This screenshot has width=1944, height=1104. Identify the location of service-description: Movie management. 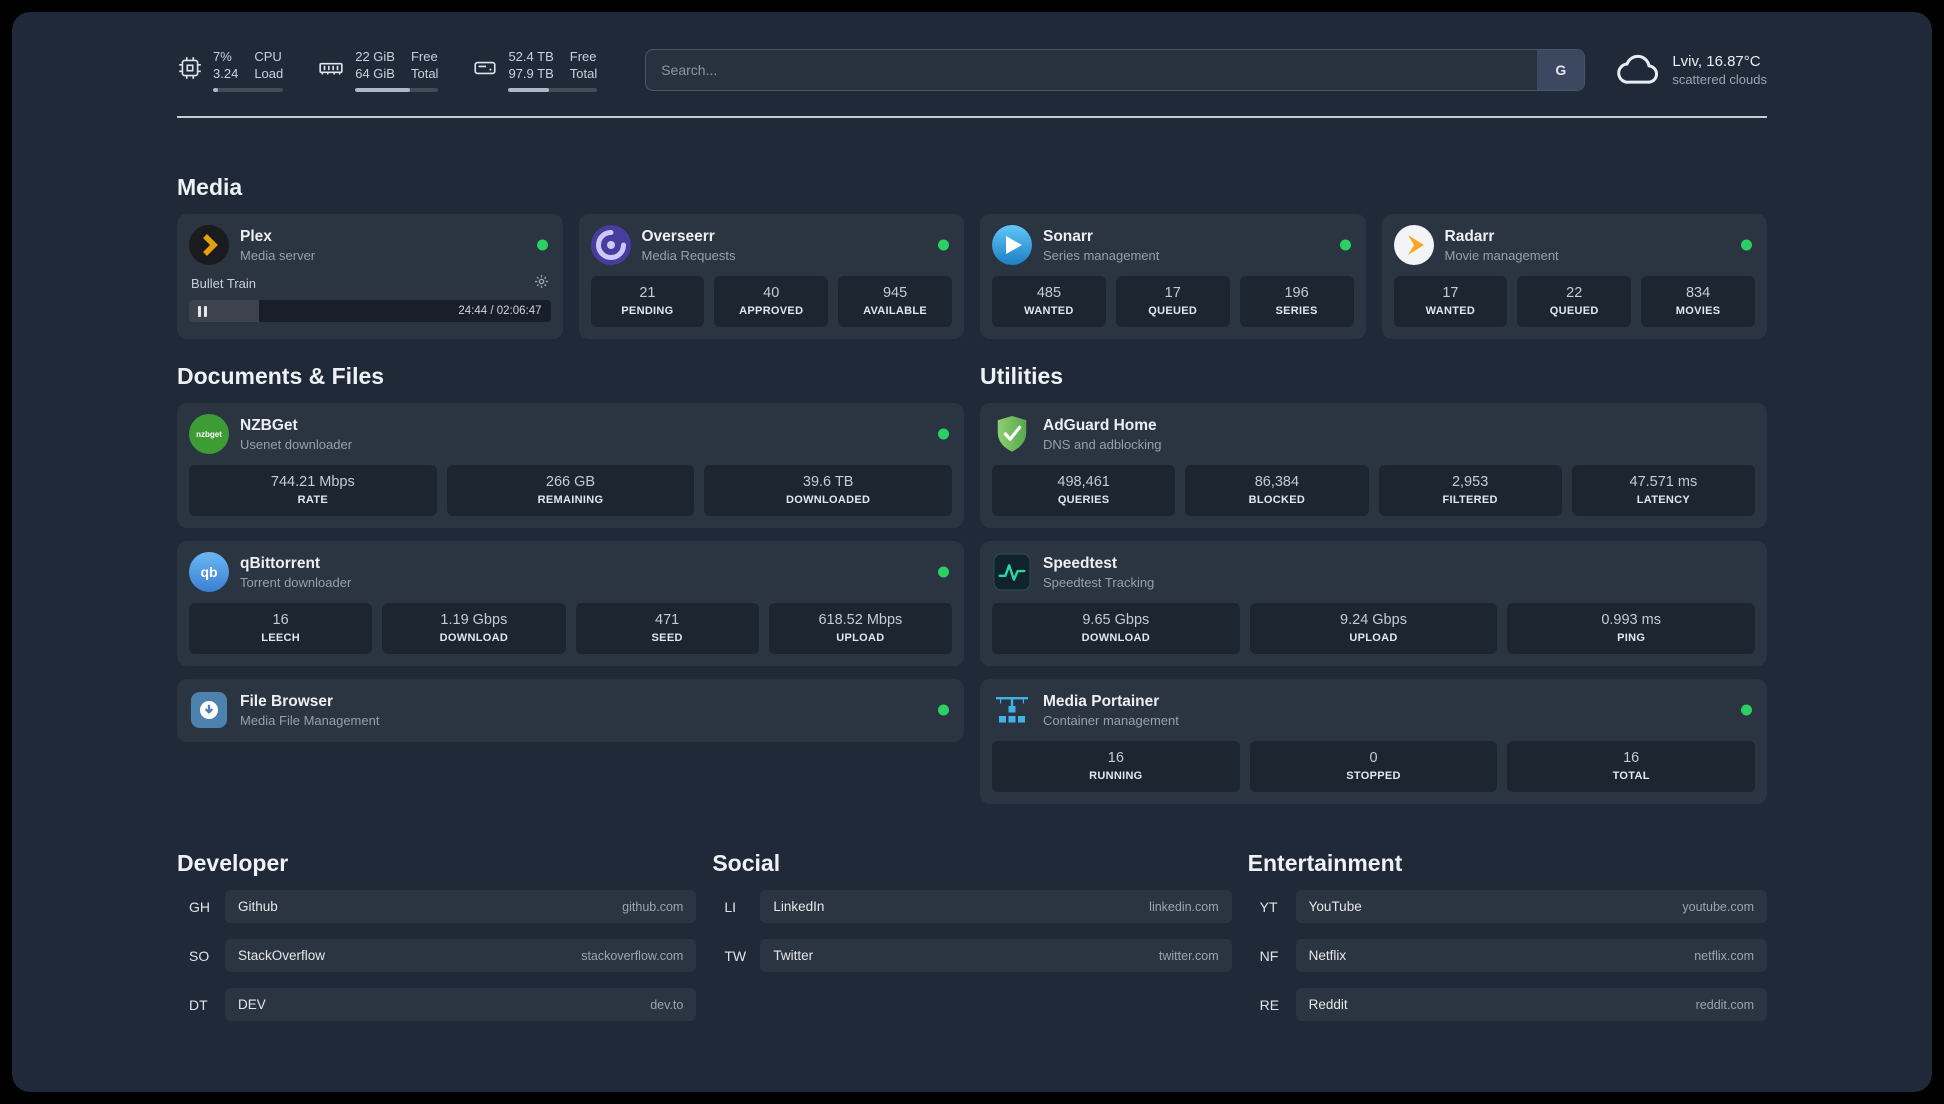
(1501, 255).